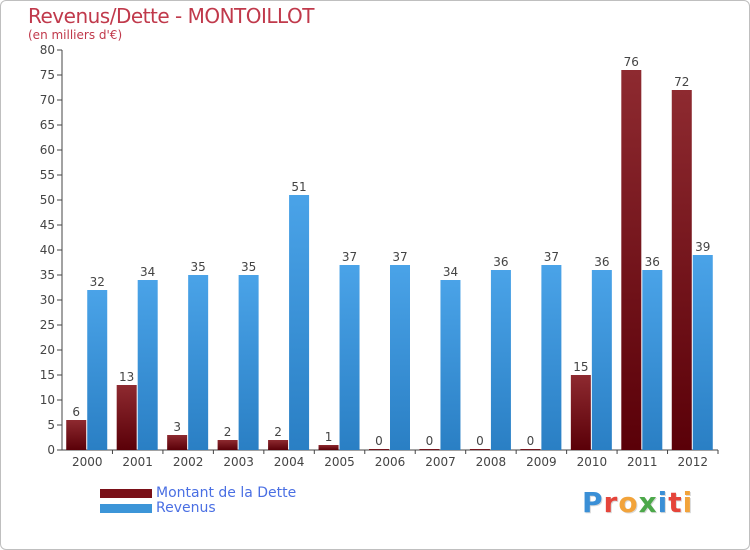  I want to click on y-tick-label: 15, so click(47, 375).